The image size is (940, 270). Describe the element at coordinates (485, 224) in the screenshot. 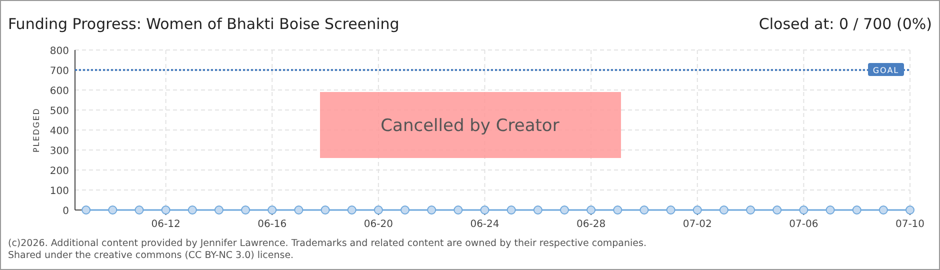

I see `x-tick-label: 06-24` at that location.